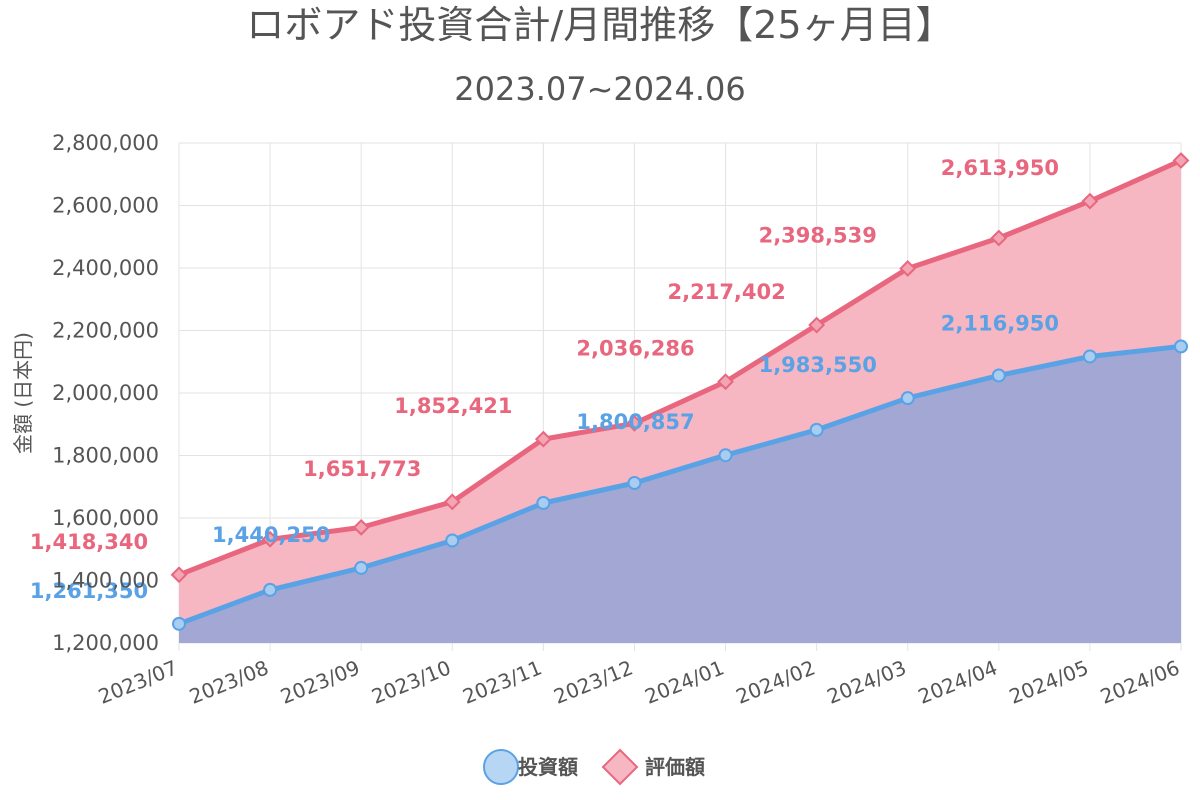 Image resolution: width=1200 pixels, height=800 pixels. What do you see at coordinates (229, 681) in the screenshot?
I see `x-tick-label: 2023/08` at bounding box center [229, 681].